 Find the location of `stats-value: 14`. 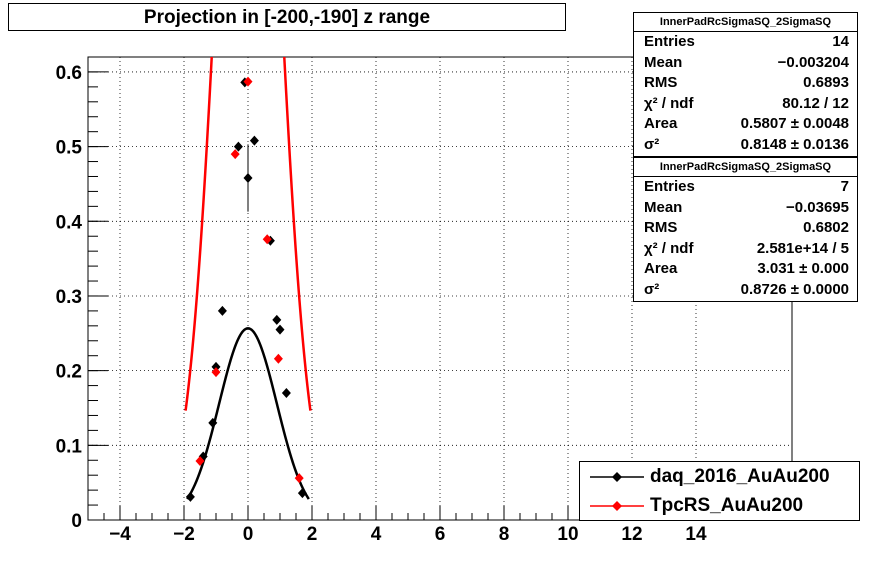

stats-value: 14 is located at coordinates (840, 41).